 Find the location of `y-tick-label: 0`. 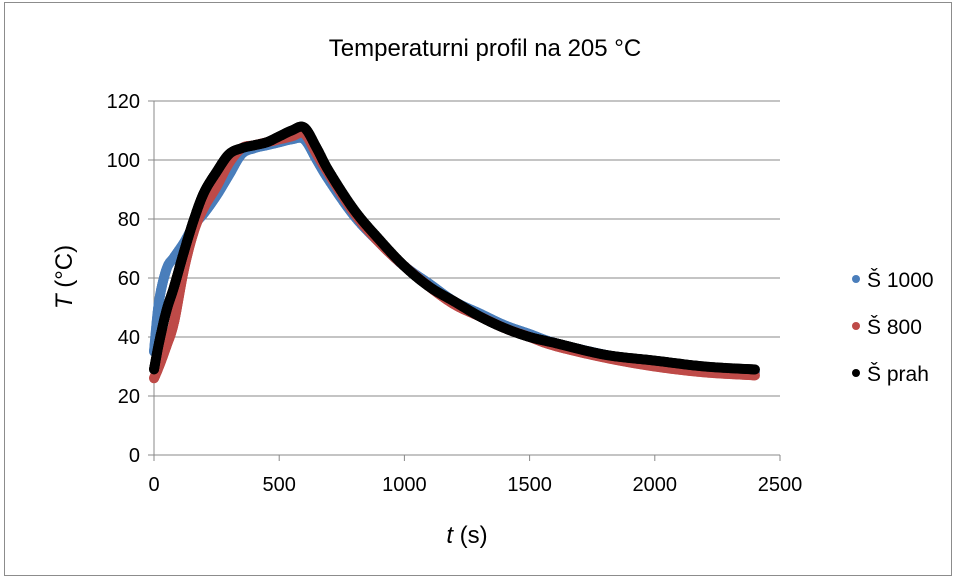

y-tick-label: 0 is located at coordinates (134, 456).